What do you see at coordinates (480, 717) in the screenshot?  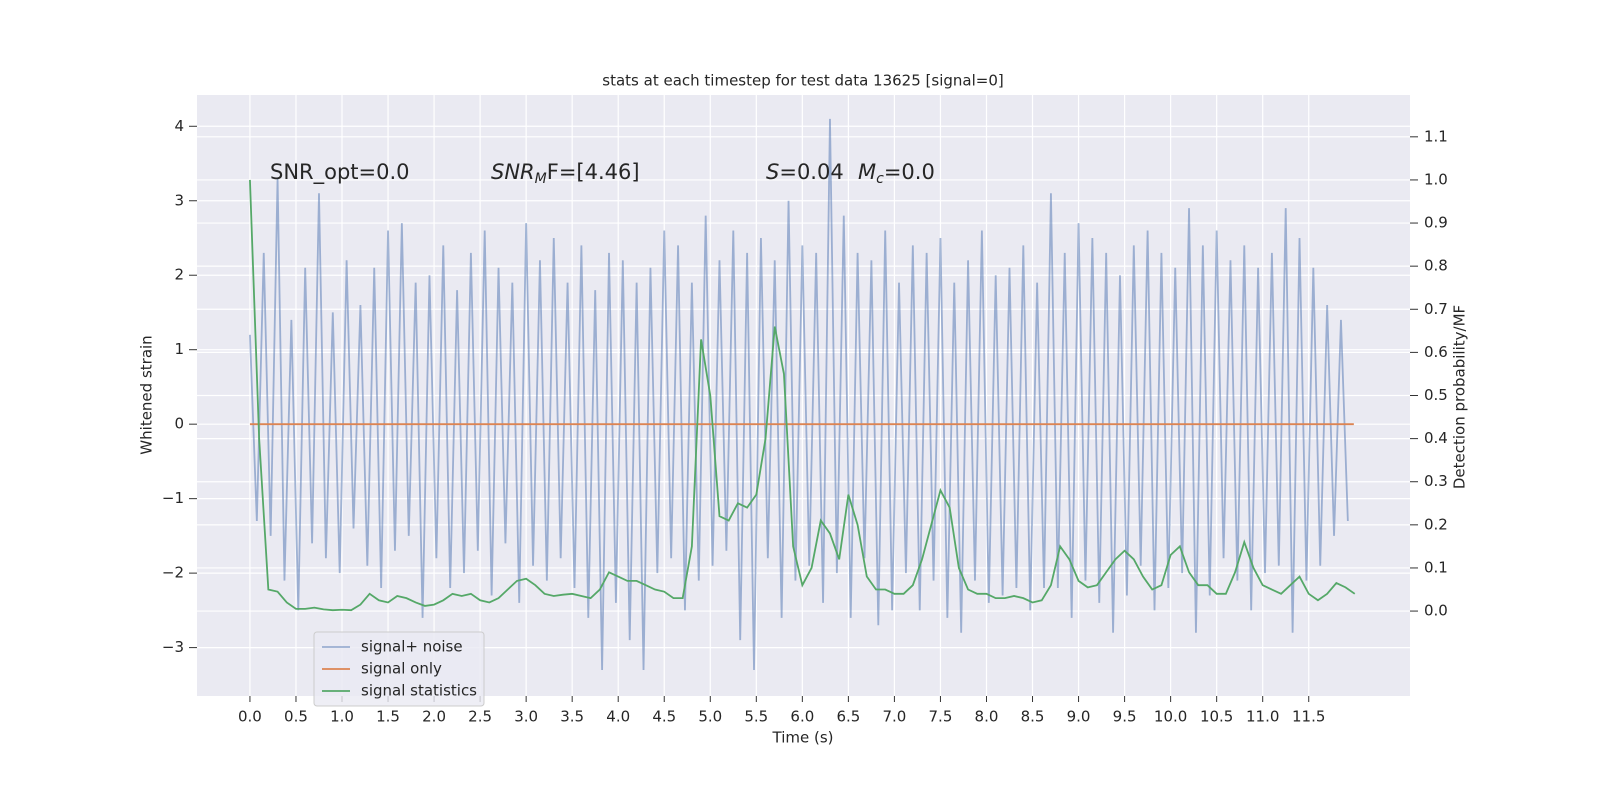 I see `x-tick-label: 2.5` at bounding box center [480, 717].